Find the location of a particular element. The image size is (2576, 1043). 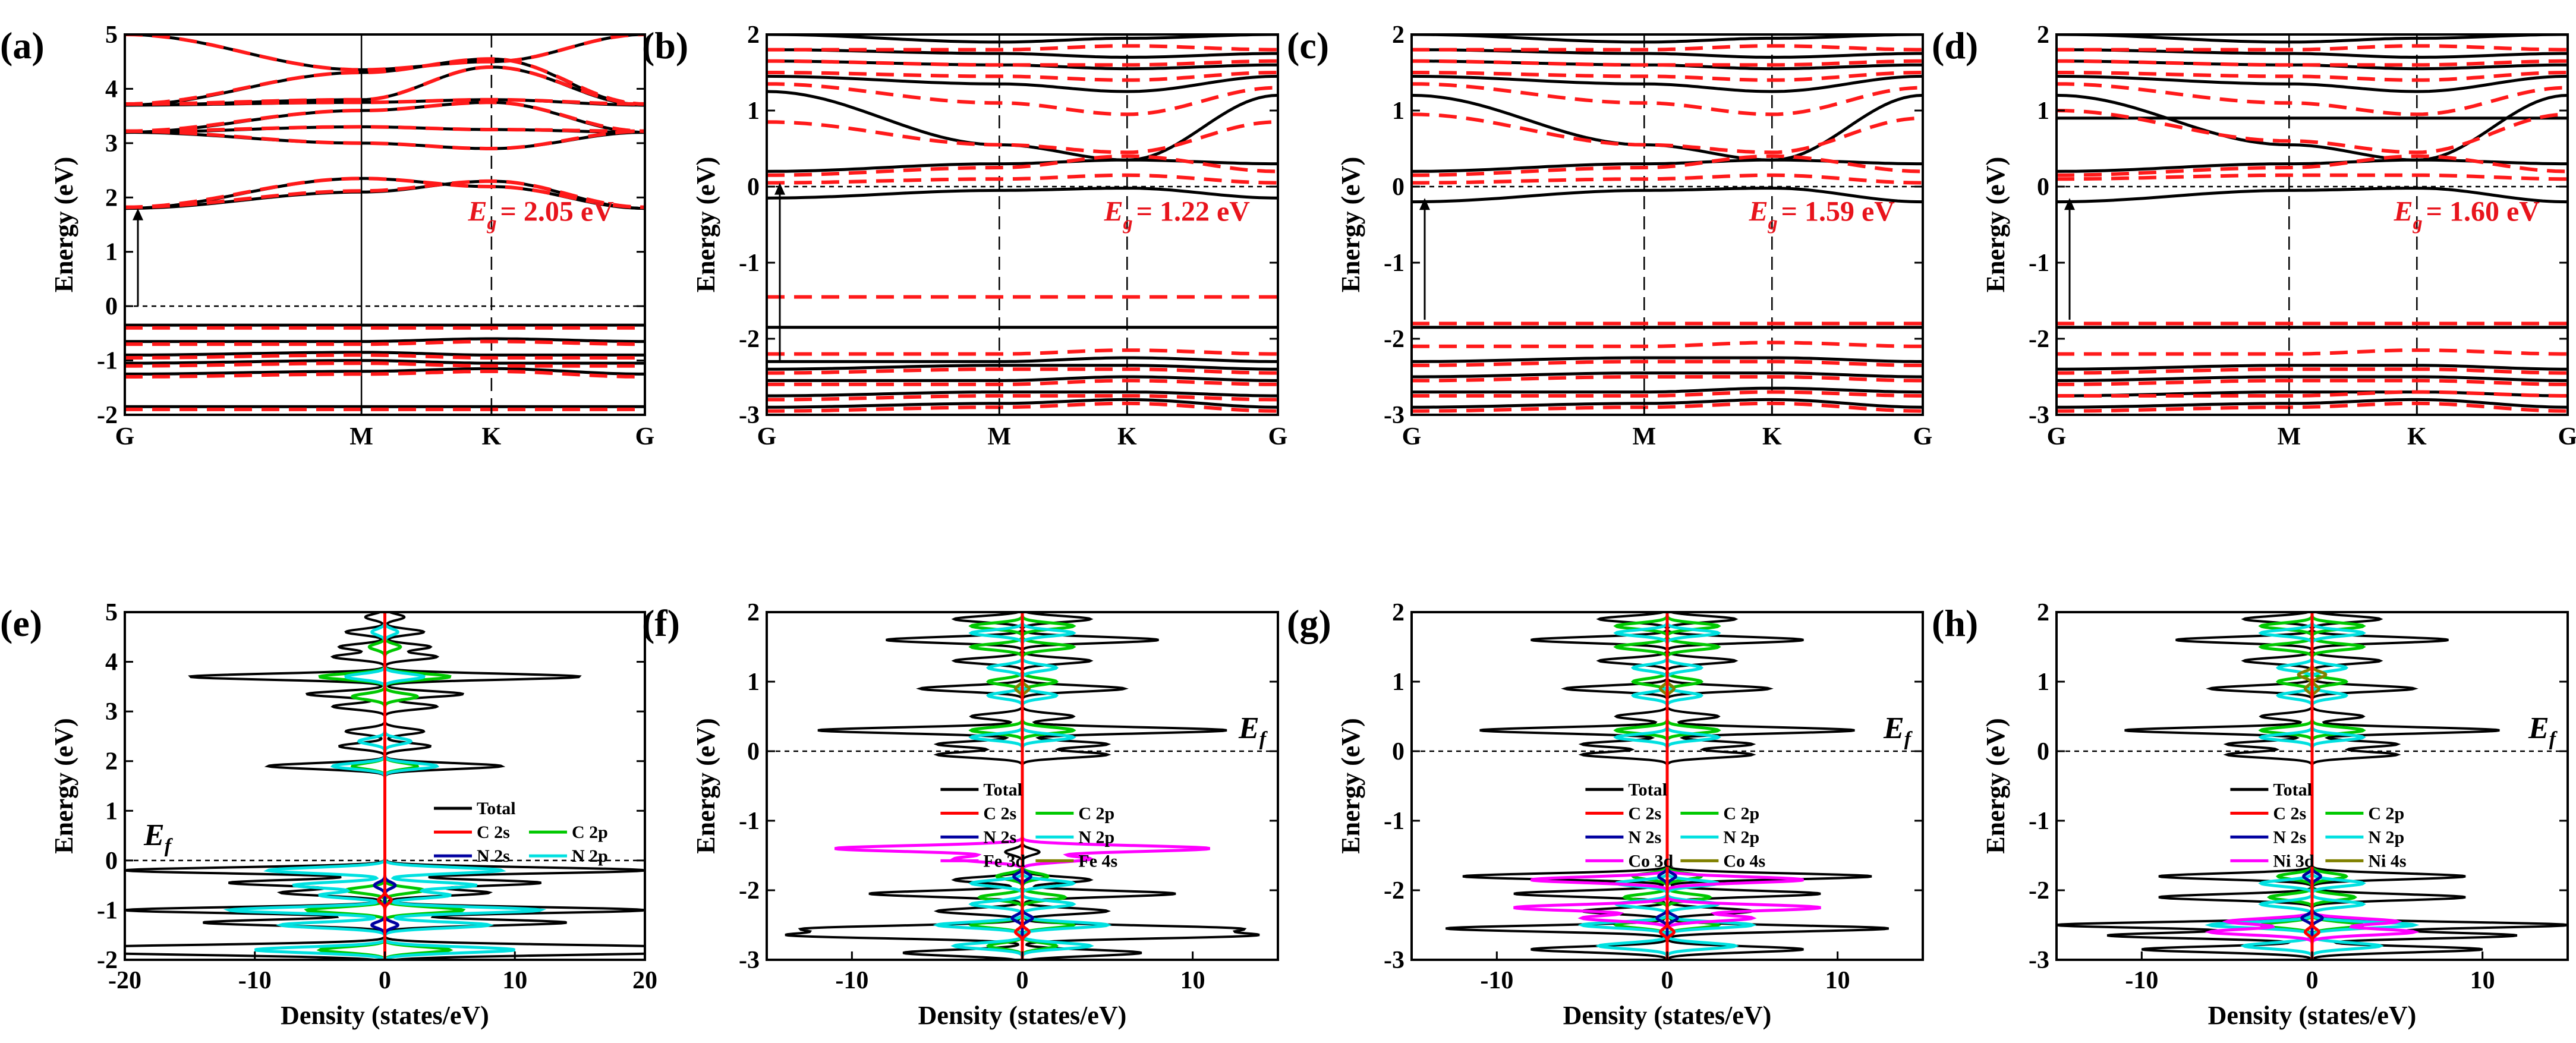

y-tick-label: 5 is located at coordinates (111, 35).